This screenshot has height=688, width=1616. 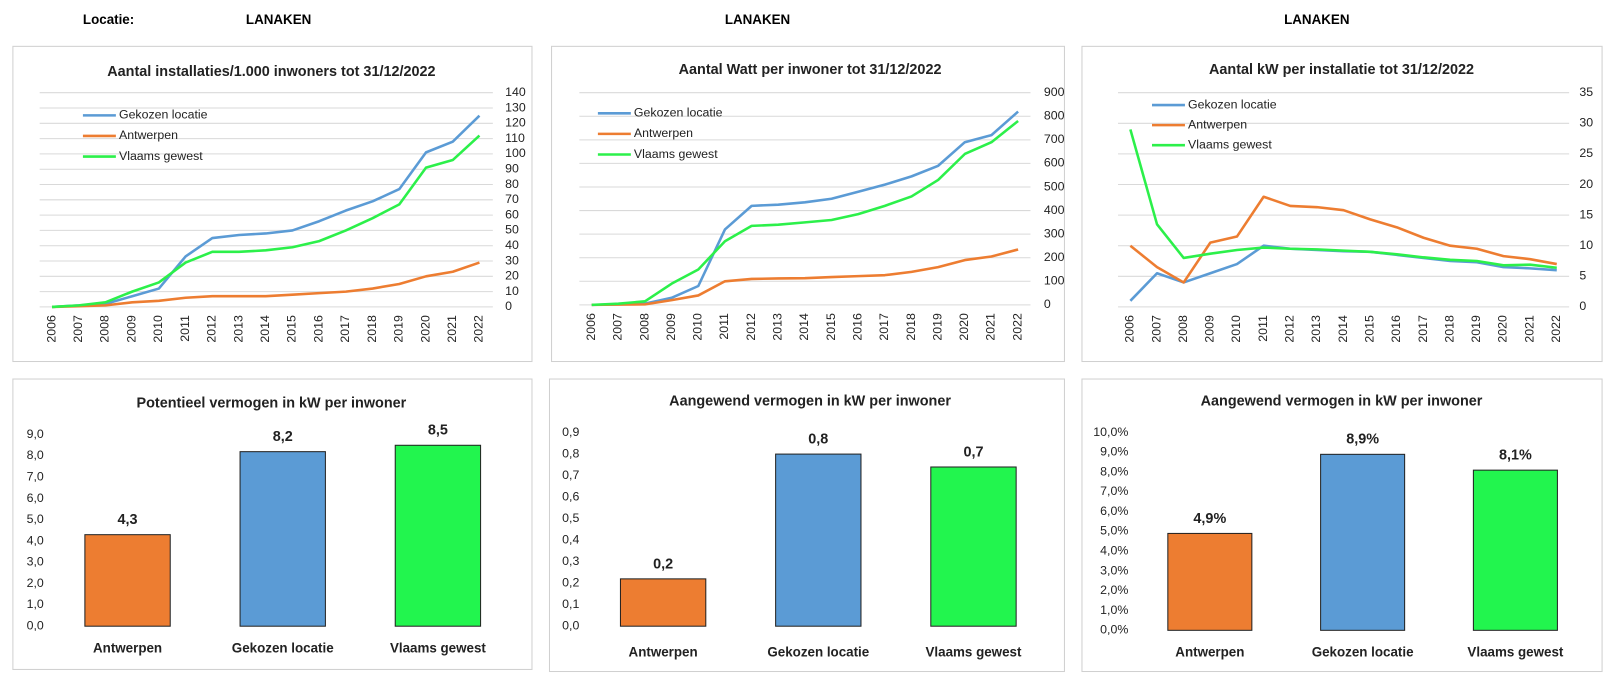 I want to click on x-tick-label: 2013, so click(x=238, y=329).